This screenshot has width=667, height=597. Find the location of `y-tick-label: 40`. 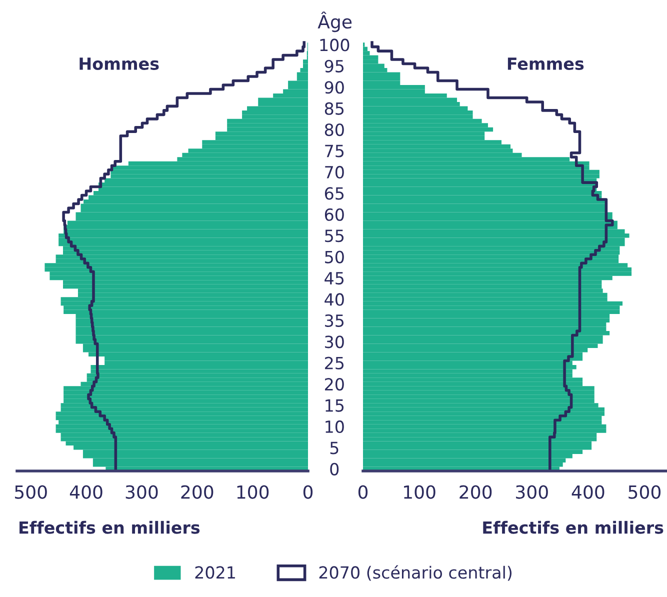

y-tick-label: 40 is located at coordinates (334, 299).